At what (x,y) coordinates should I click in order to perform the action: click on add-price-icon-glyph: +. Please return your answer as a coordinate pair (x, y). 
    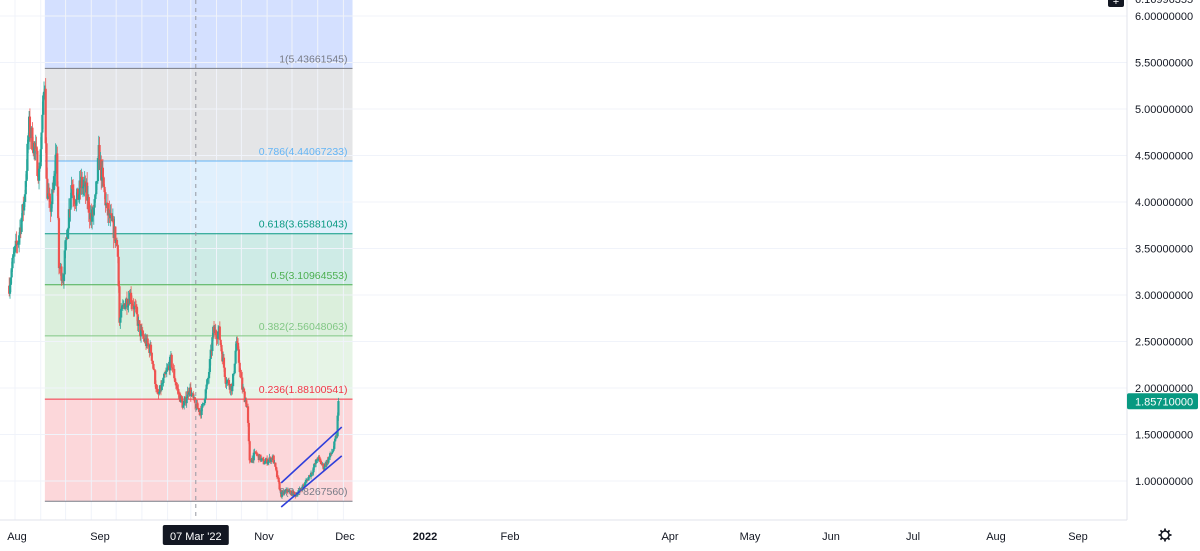
    Looking at the image, I should click on (1116, 4).